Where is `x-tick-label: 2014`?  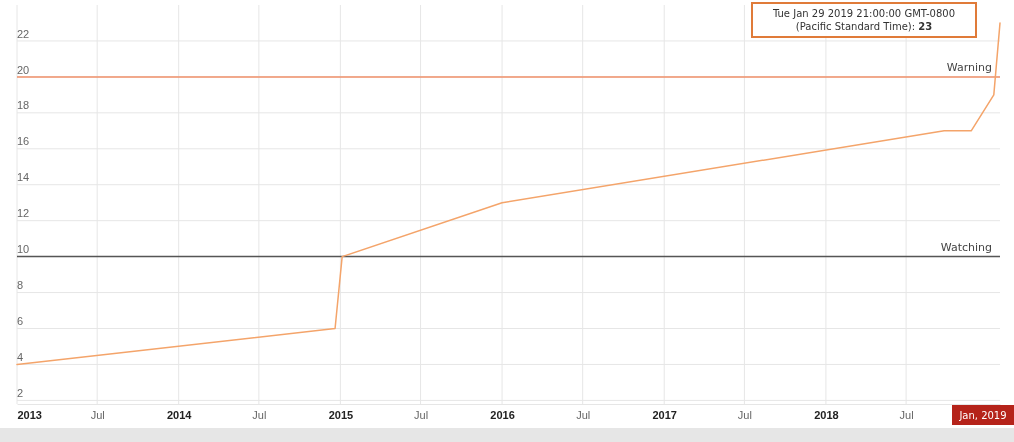 x-tick-label: 2014 is located at coordinates (179, 415).